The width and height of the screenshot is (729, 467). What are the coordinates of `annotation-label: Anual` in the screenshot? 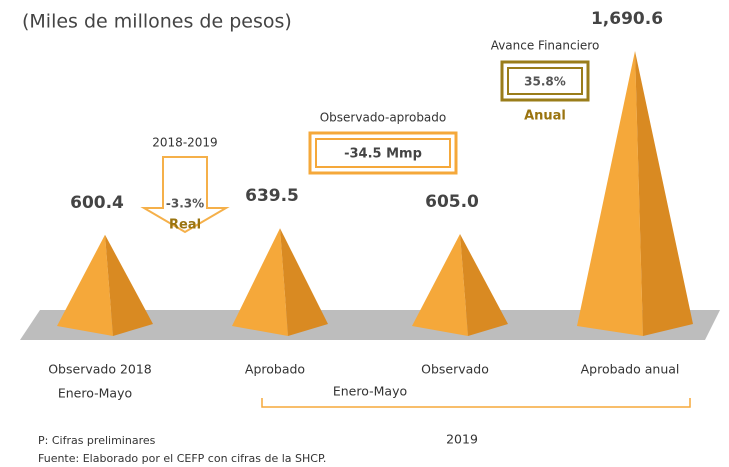 It's located at (545, 116).